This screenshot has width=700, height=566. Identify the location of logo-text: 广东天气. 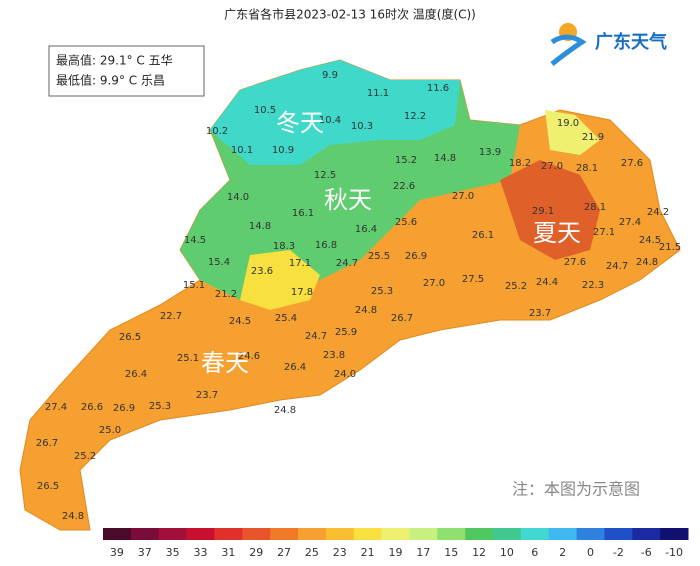
(631, 42).